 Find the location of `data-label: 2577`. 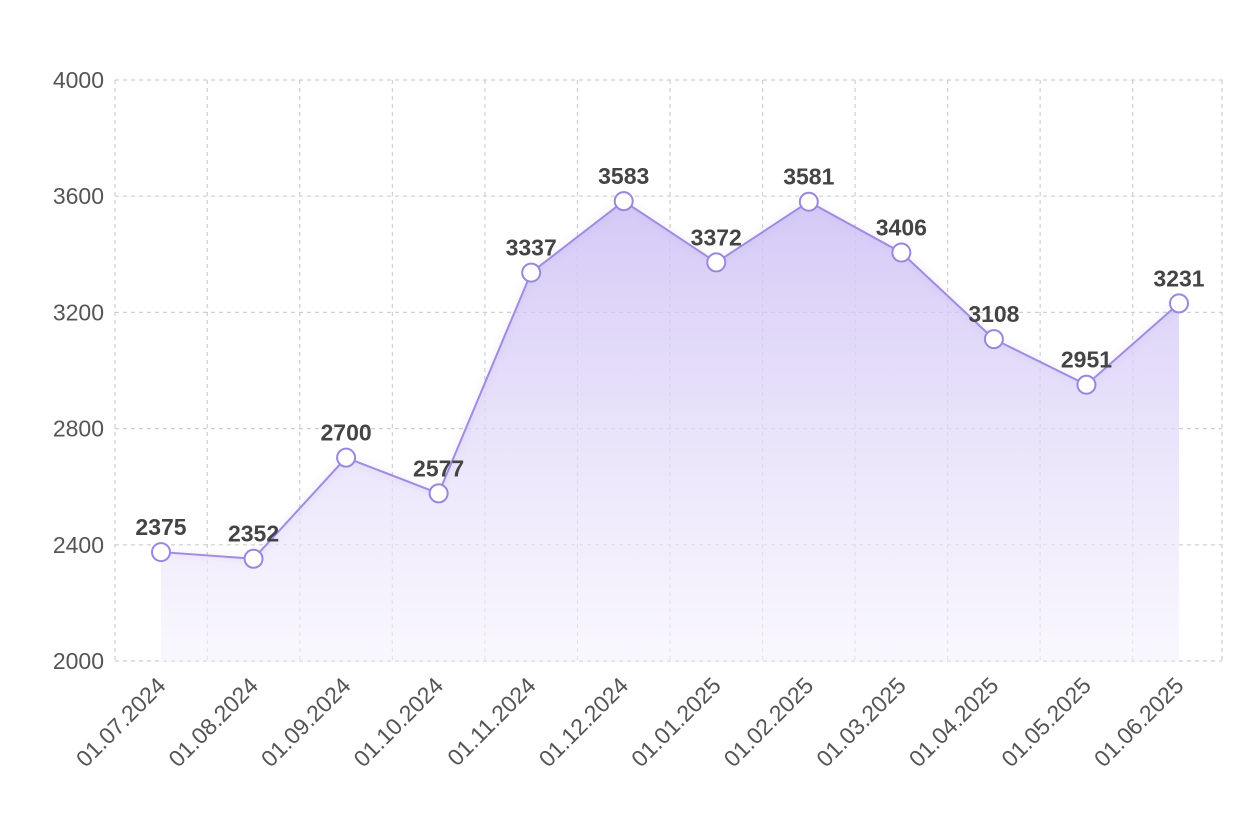

data-label: 2577 is located at coordinates (438, 468).